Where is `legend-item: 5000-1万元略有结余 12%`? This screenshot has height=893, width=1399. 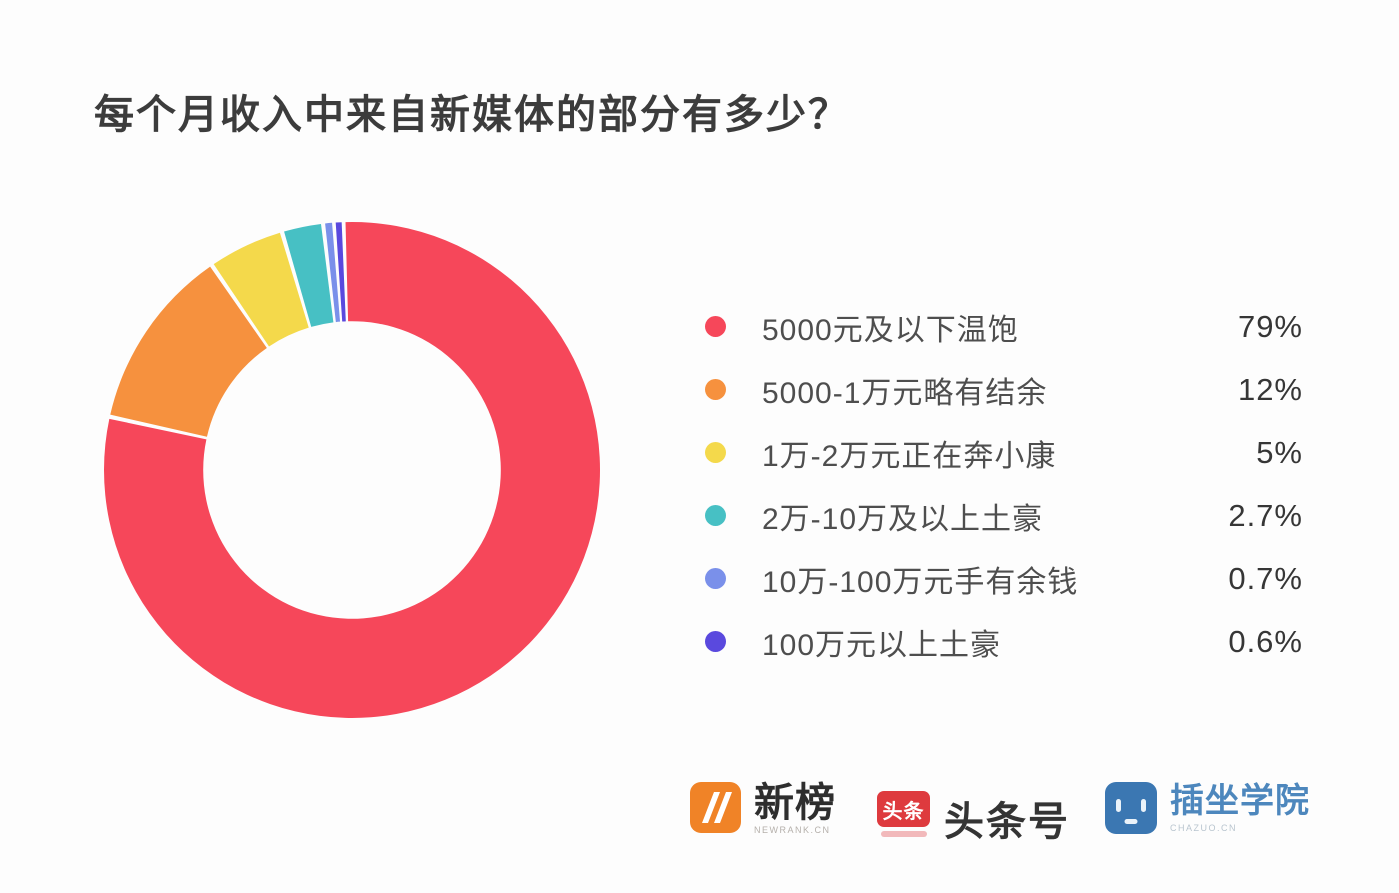
legend-item: 5000-1万元略有结余 12% is located at coordinates (1004, 389).